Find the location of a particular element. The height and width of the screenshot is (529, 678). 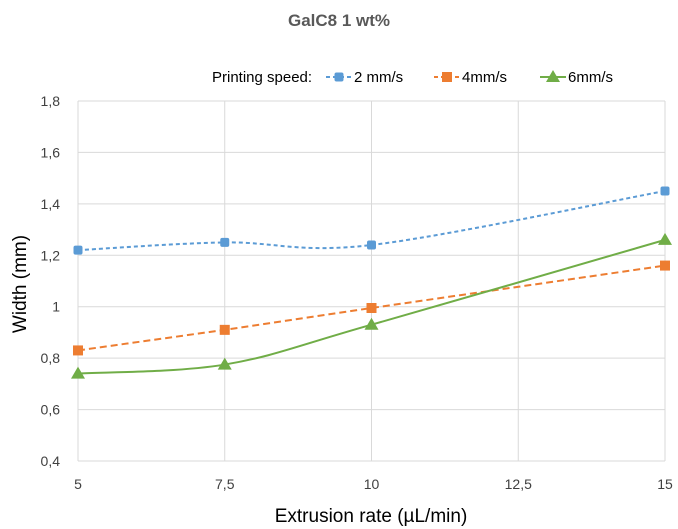

series-2-mm/s is located at coordinates (371, 220).